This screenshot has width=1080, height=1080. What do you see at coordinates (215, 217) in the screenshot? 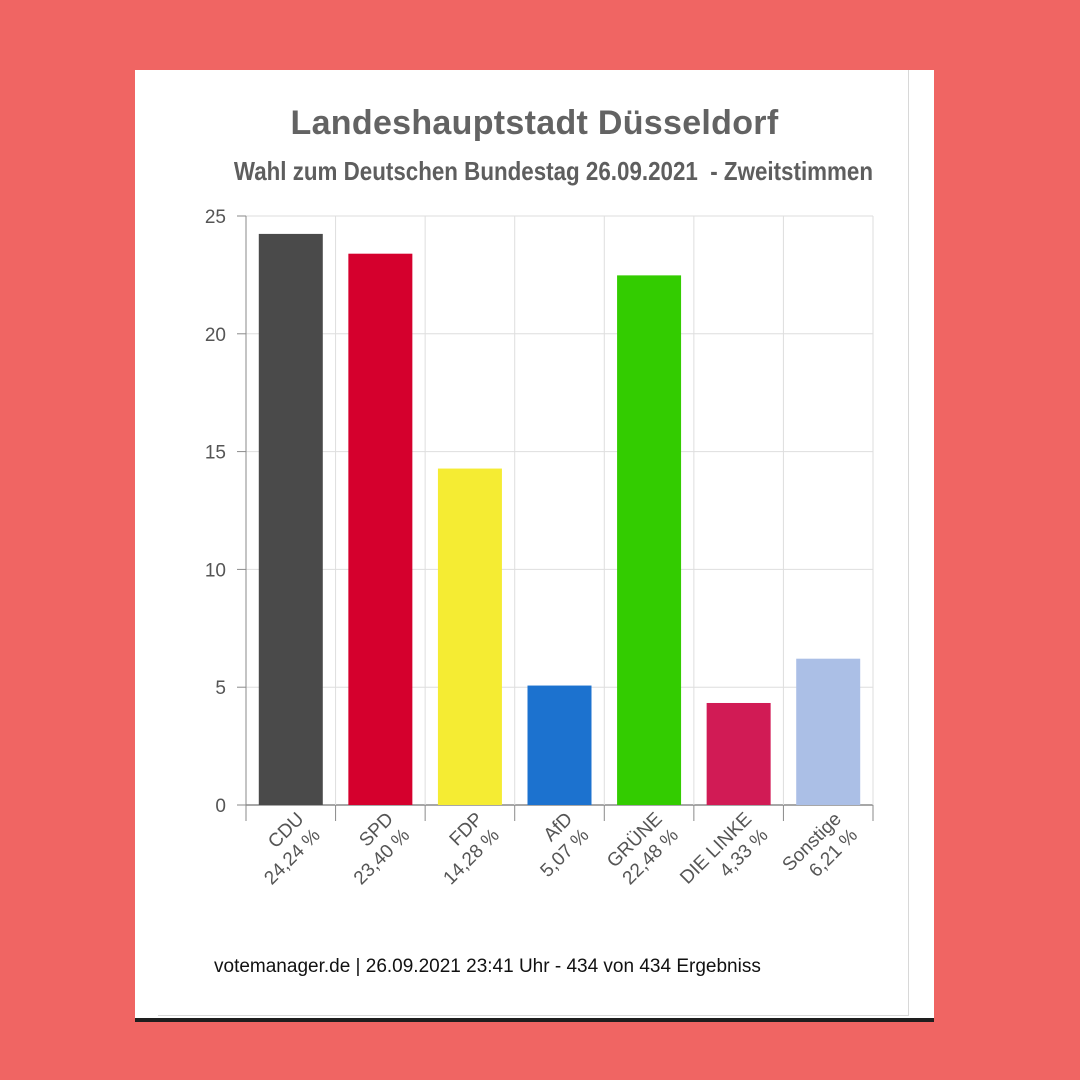
I see `y-tick-label: 25` at bounding box center [215, 217].